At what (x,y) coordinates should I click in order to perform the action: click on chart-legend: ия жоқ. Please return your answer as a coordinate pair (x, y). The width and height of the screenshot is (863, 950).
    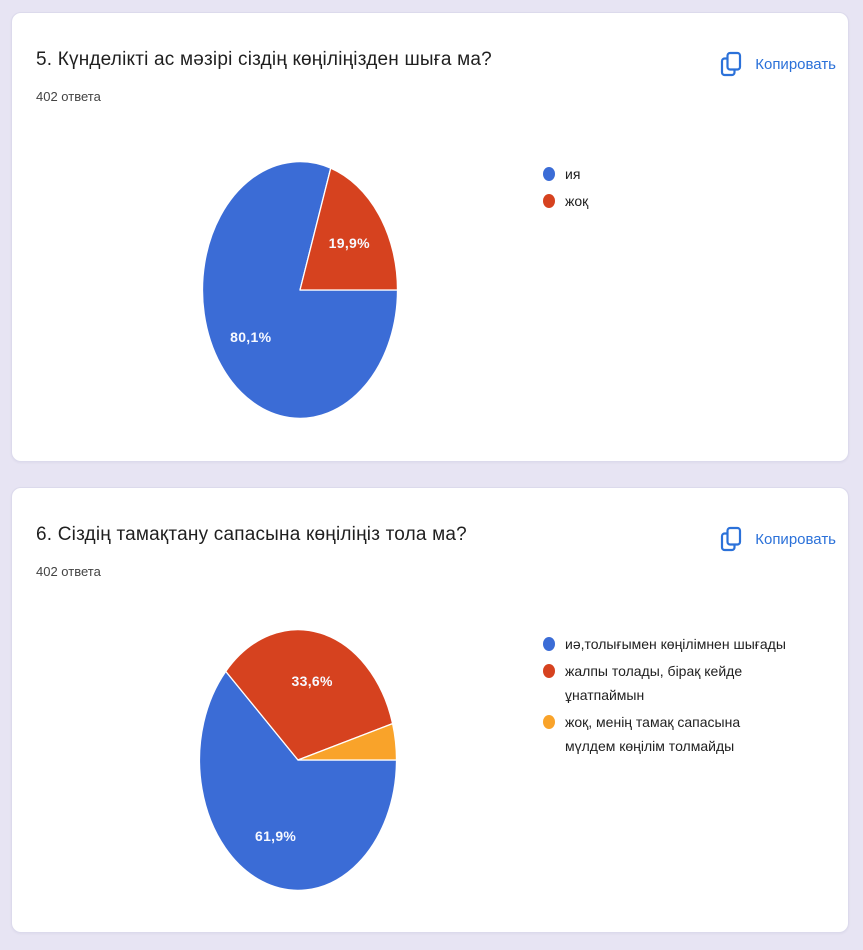
    Looking at the image, I should click on (667, 189).